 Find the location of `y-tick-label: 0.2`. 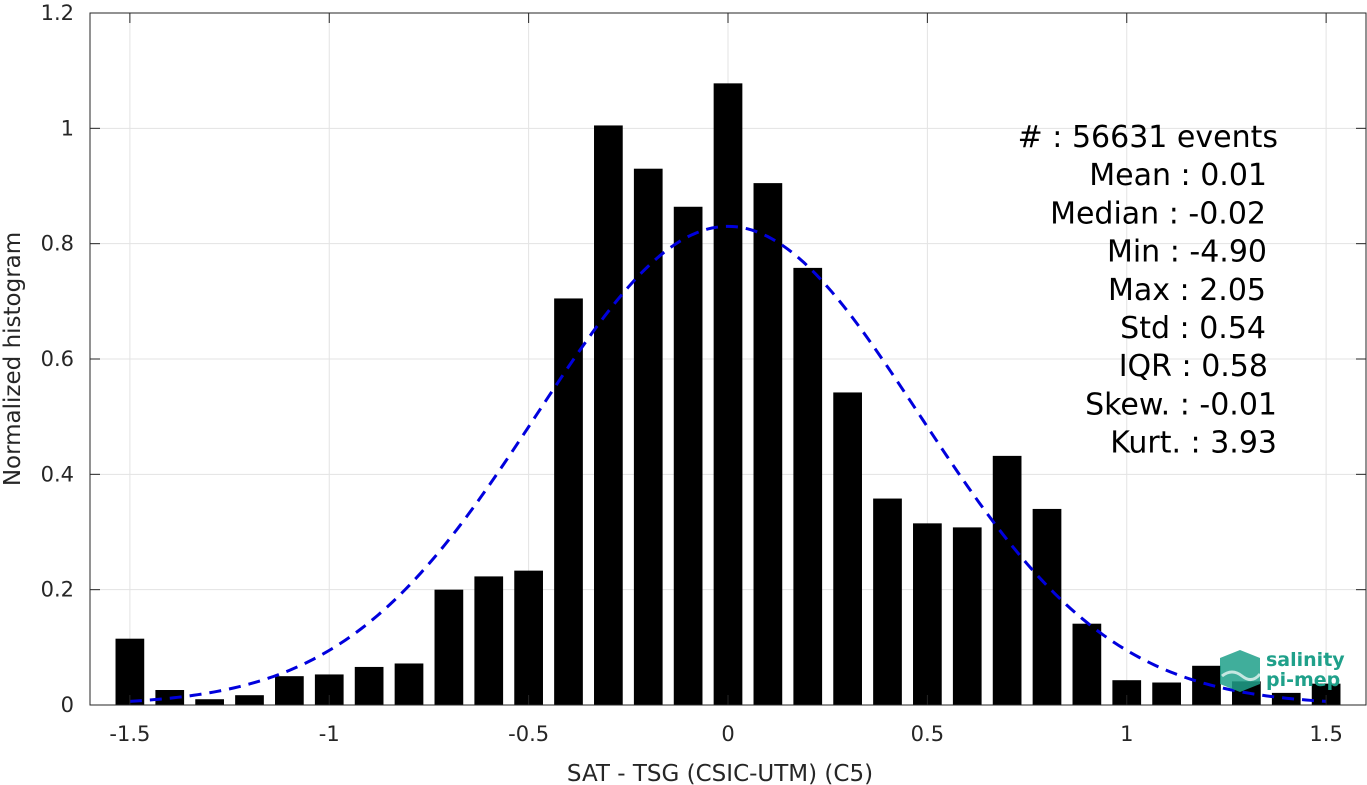

y-tick-label: 0.2 is located at coordinates (57, 590).